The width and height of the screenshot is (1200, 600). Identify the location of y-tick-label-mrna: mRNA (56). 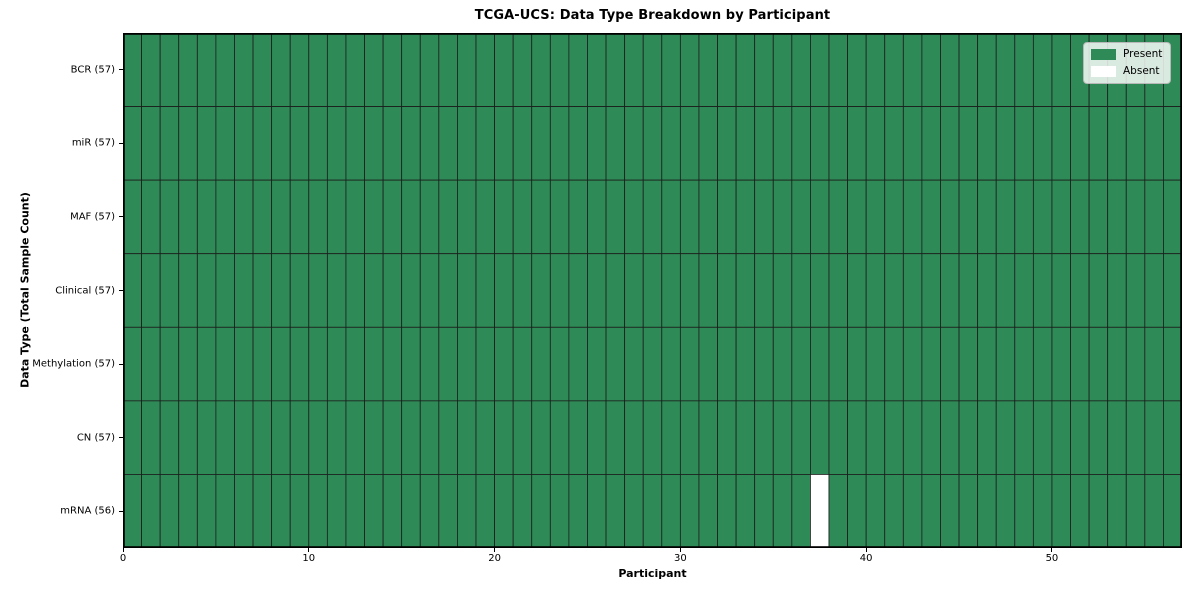
(87, 511).